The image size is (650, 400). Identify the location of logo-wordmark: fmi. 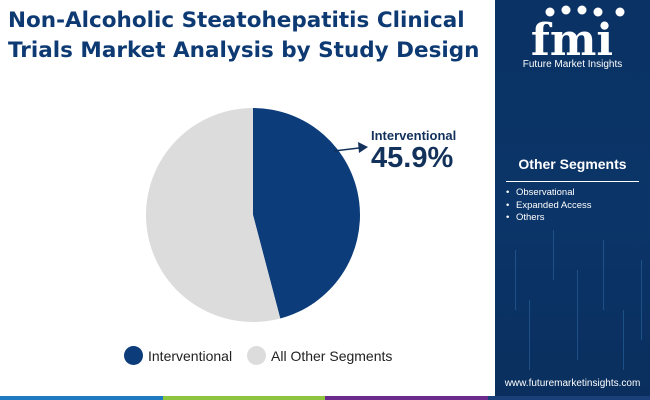
(572, 40).